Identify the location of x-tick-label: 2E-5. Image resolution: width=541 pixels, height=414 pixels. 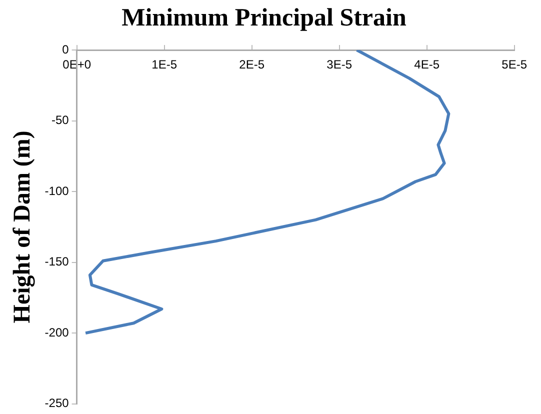
(252, 65).